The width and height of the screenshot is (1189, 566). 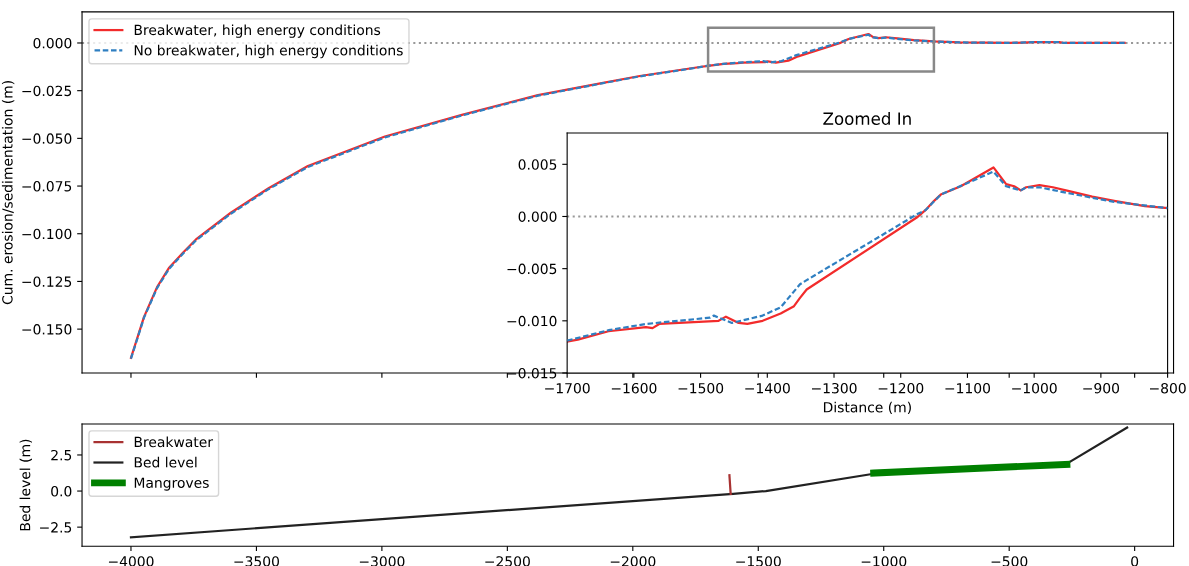 What do you see at coordinates (634, 388) in the screenshot?
I see `x-tick-label: −1600` at bounding box center [634, 388].